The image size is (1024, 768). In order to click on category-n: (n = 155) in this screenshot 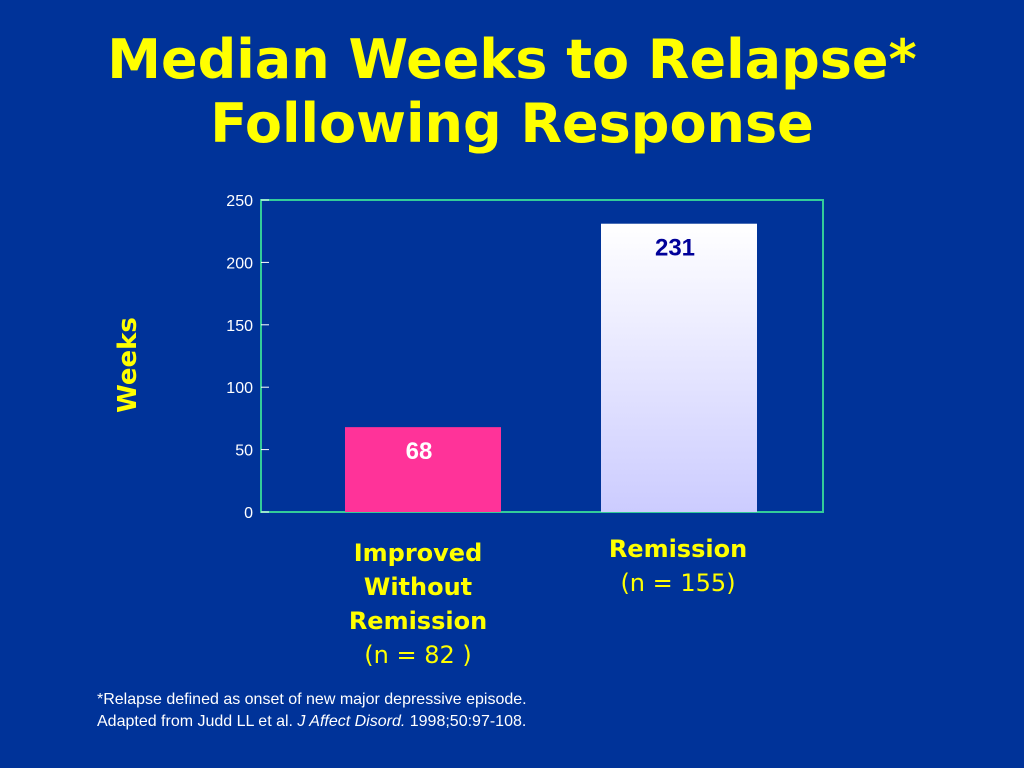, I will do `click(678, 583)`.